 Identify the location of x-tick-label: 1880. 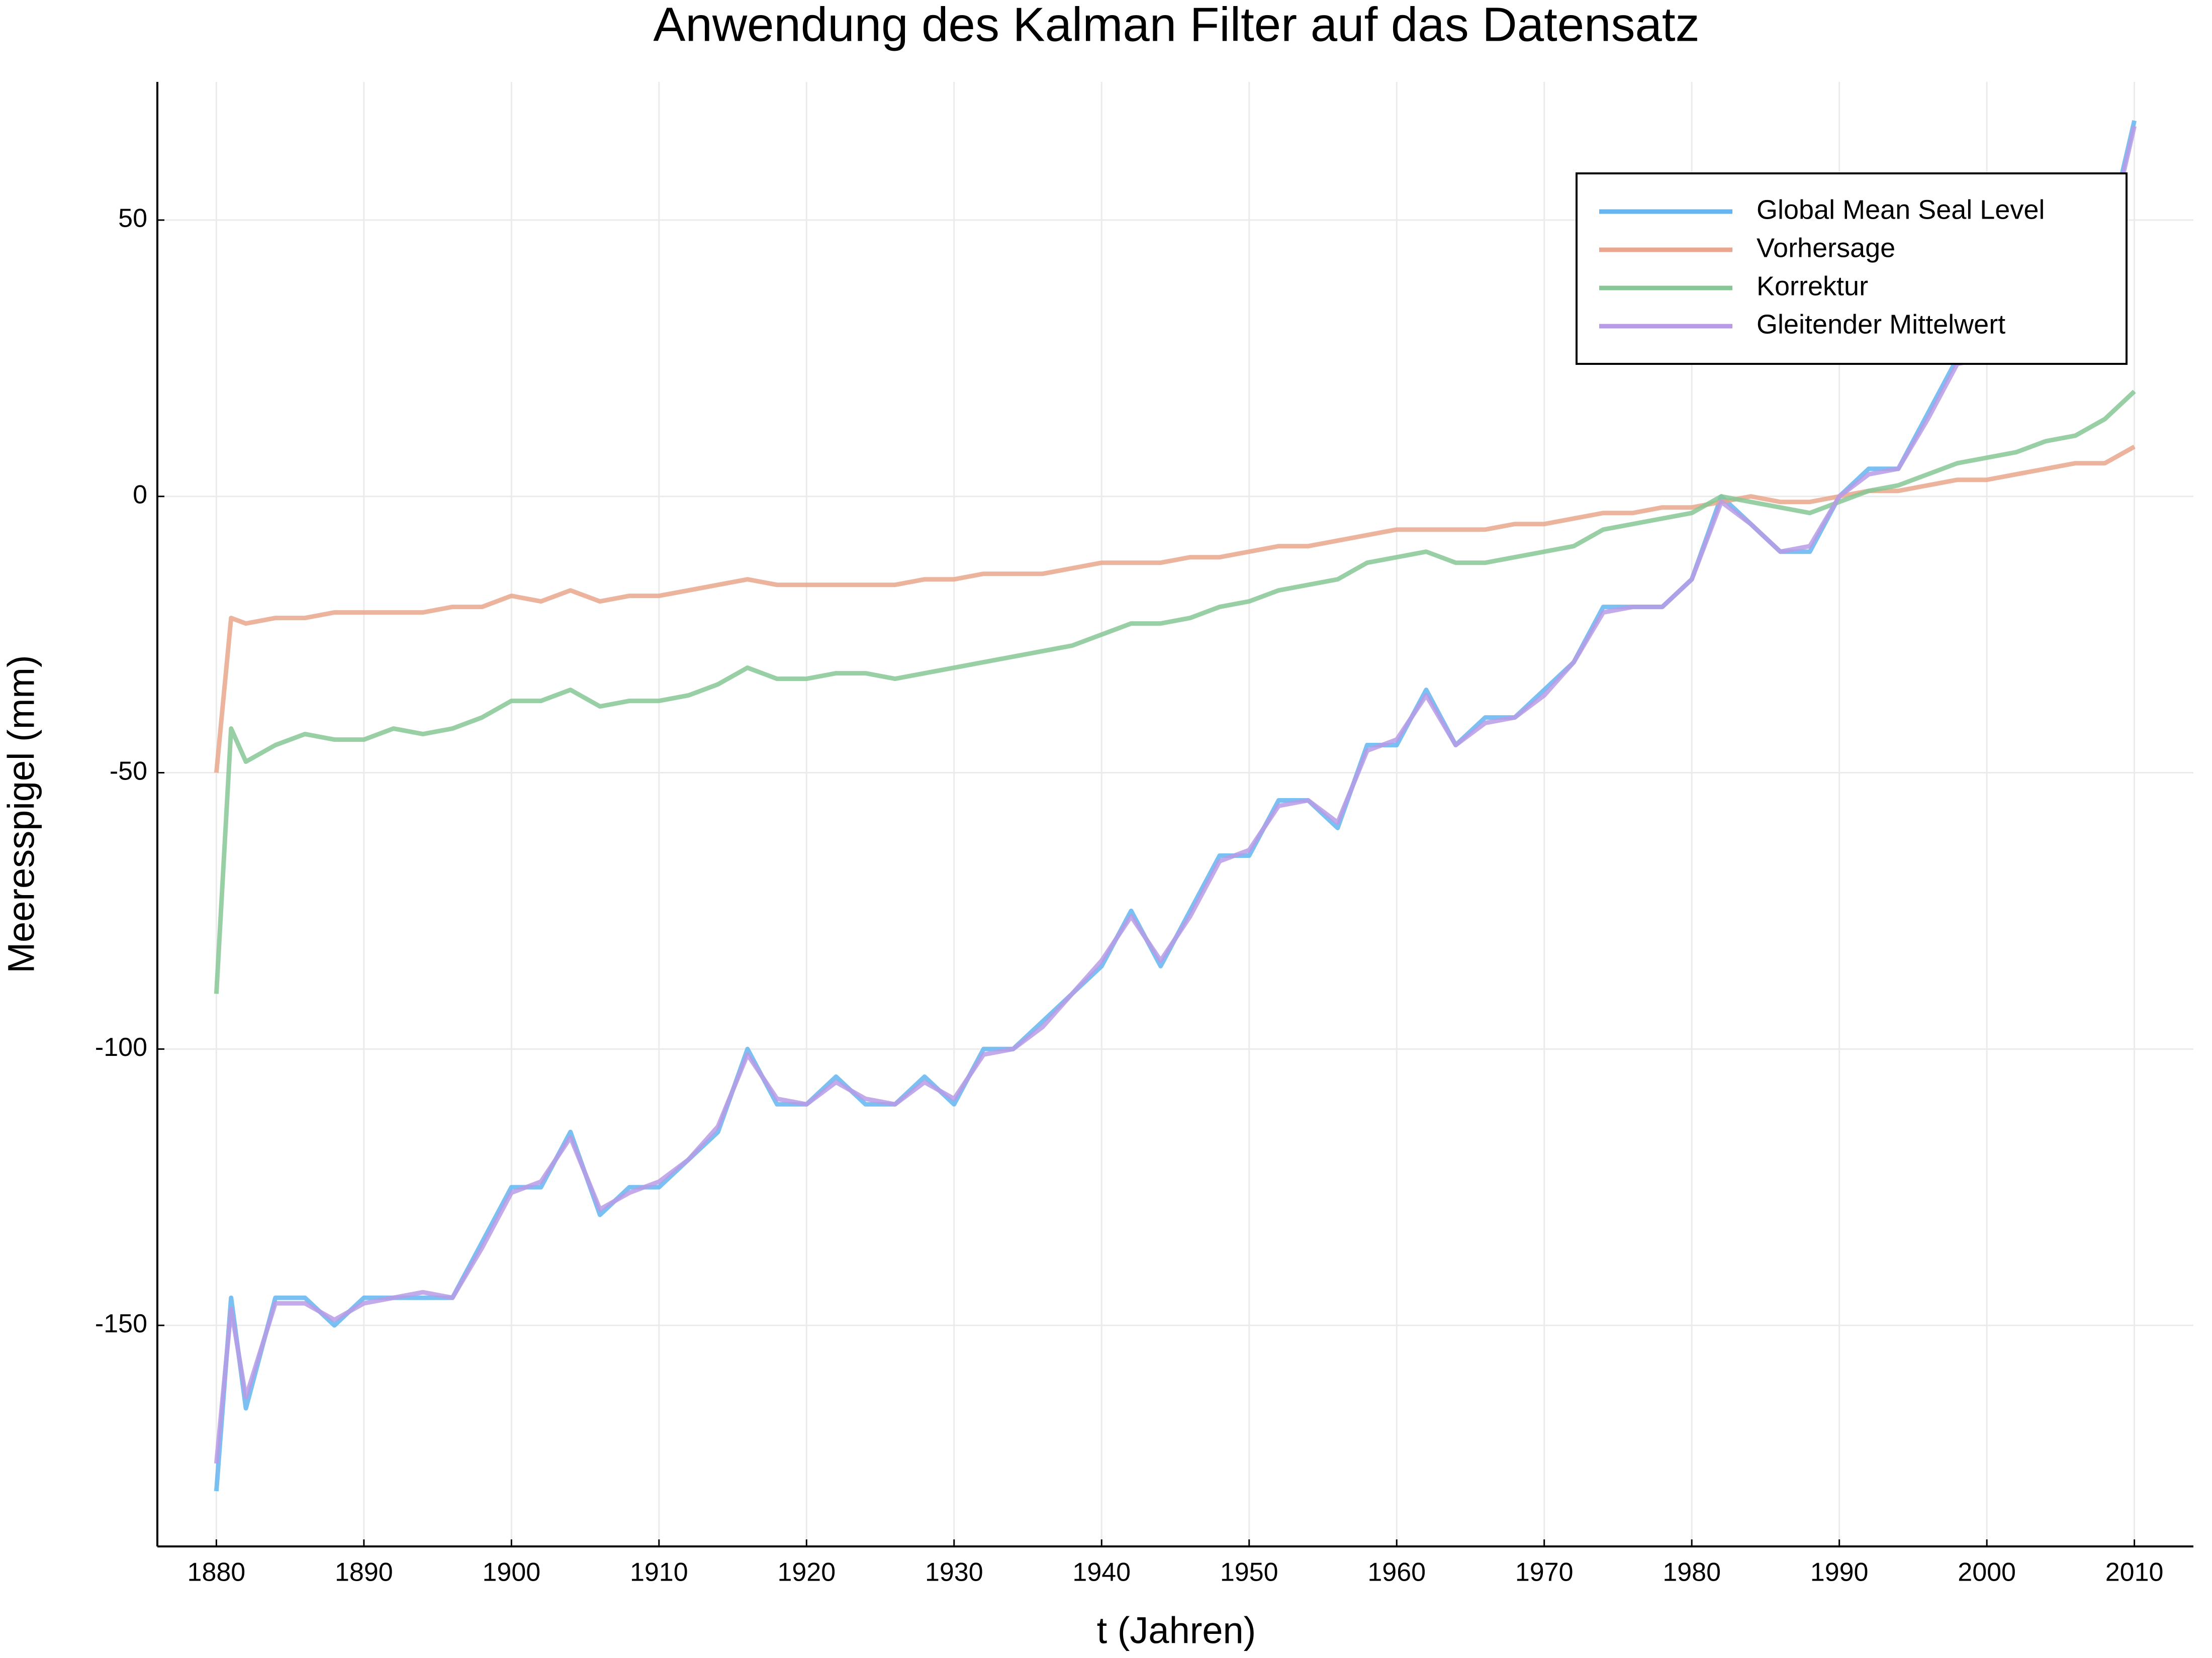
(217, 1572).